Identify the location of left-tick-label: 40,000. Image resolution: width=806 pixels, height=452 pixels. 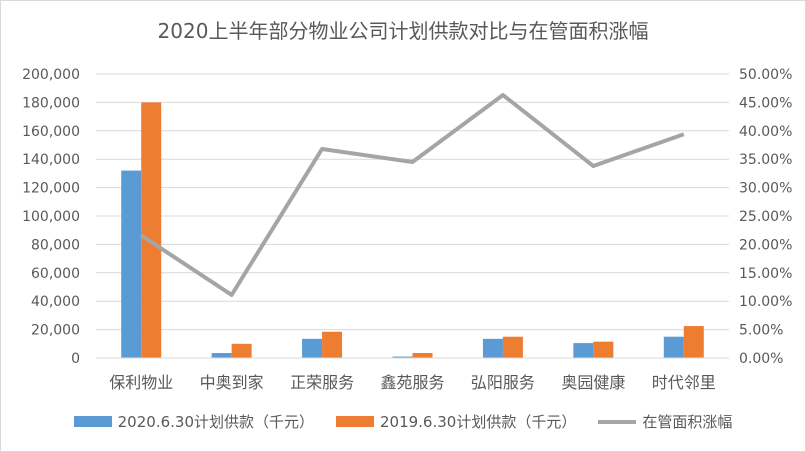
(55, 302).